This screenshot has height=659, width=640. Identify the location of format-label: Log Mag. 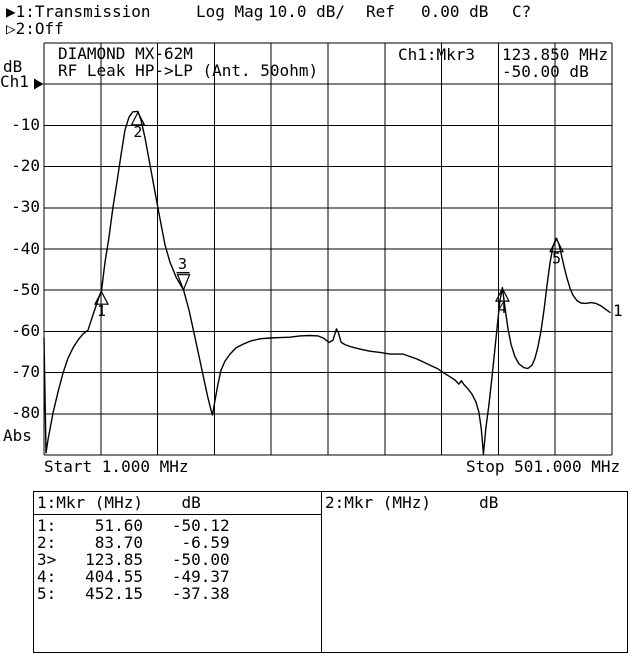
(230, 11).